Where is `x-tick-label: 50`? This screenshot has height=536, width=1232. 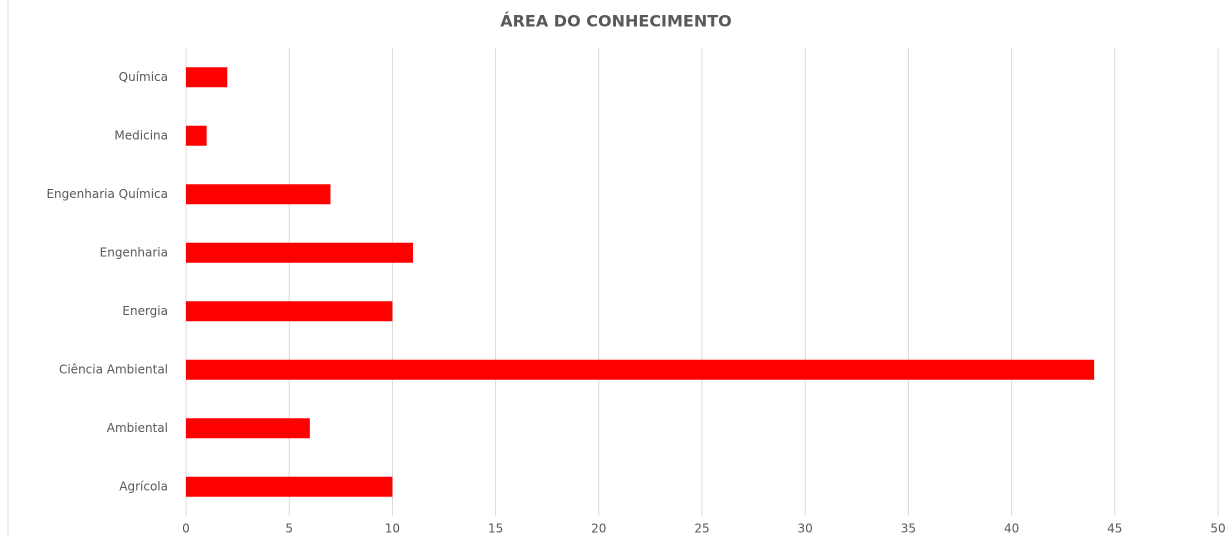
x-tick-label: 50 is located at coordinates (1217, 529).